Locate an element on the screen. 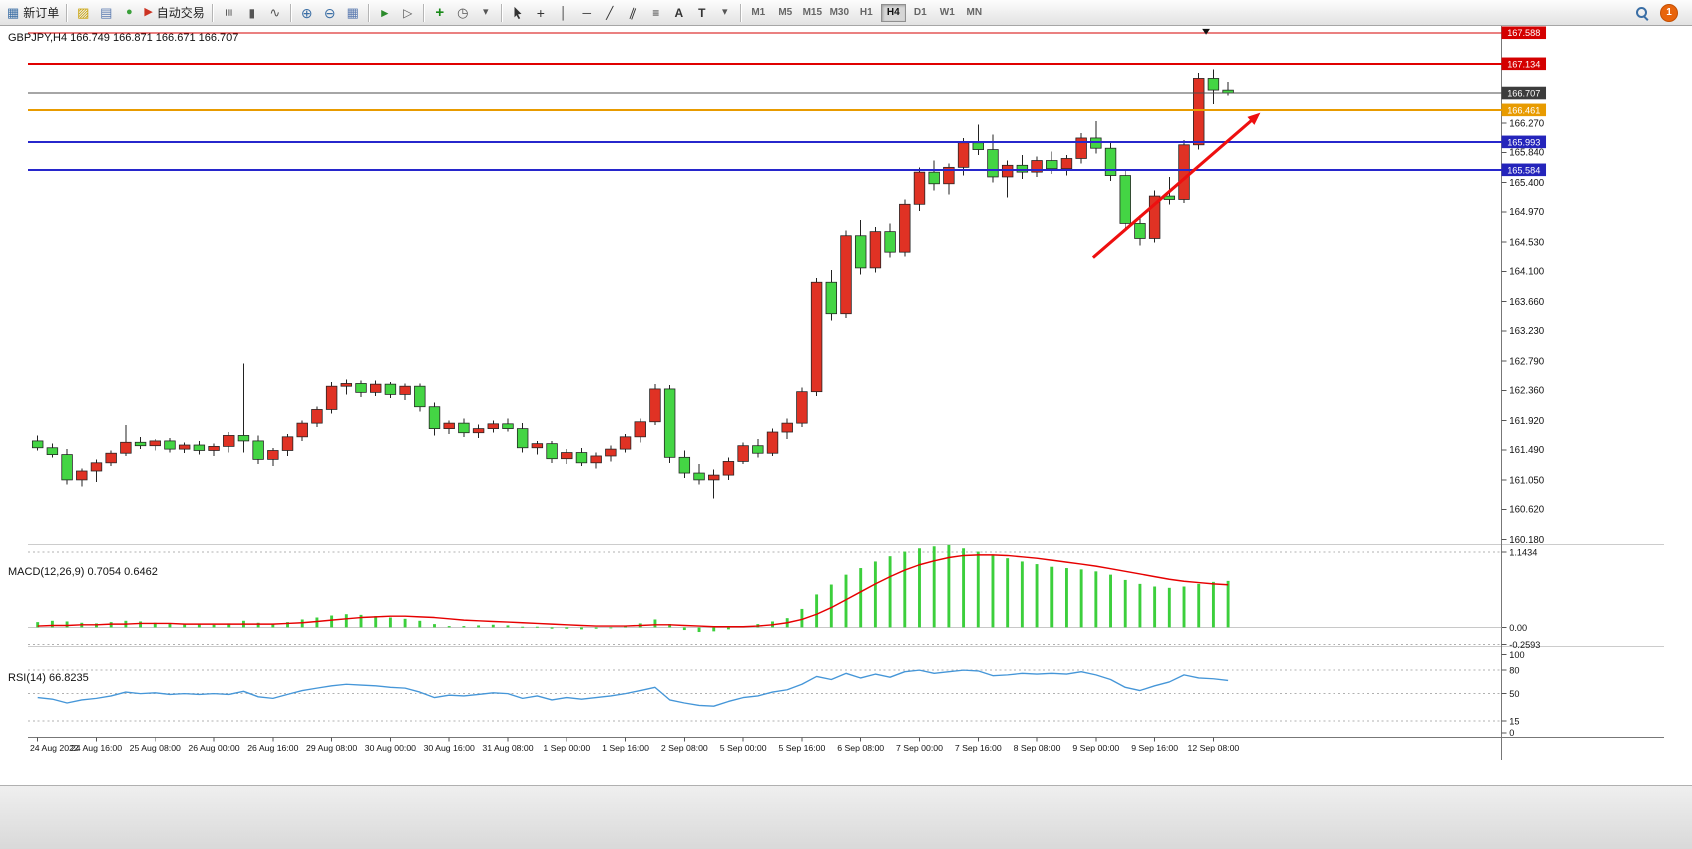  timeframe-W1: W1 is located at coordinates (947, 12).